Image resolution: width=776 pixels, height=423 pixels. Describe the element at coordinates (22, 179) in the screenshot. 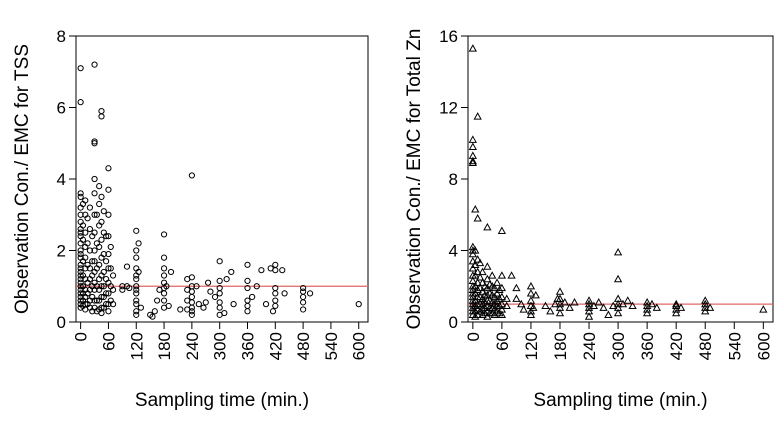

I see `y-axis-label: Observation Con./ EMC for TSS` at that location.